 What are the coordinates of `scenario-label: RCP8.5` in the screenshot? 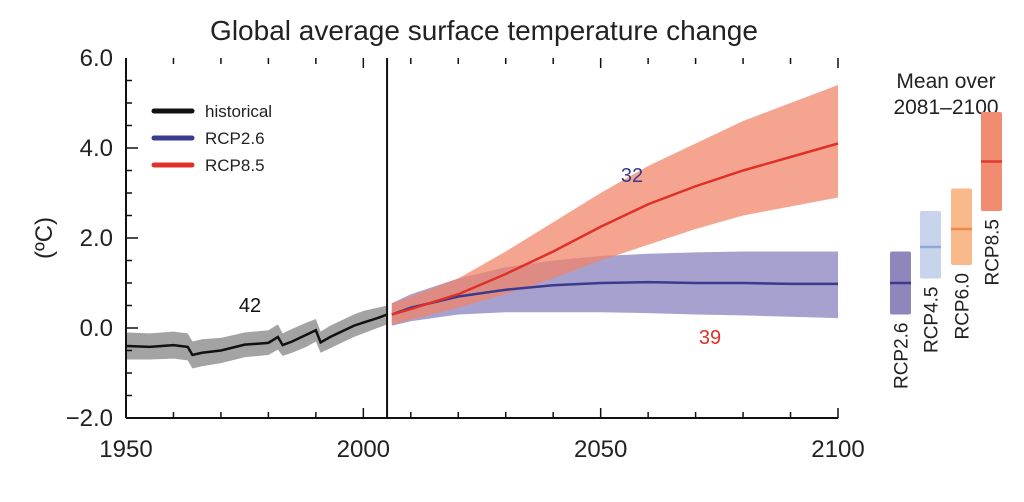 It's located at (993, 252).